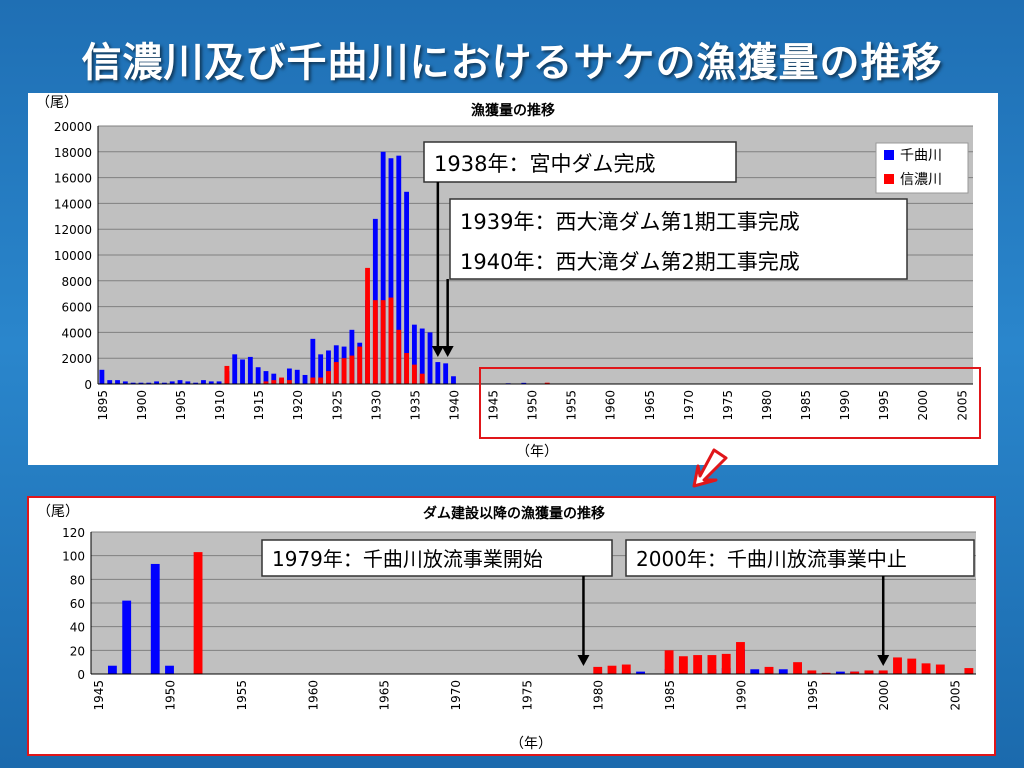  Describe the element at coordinates (298, 405) in the screenshot. I see `x-tick-label: 1920` at that location.